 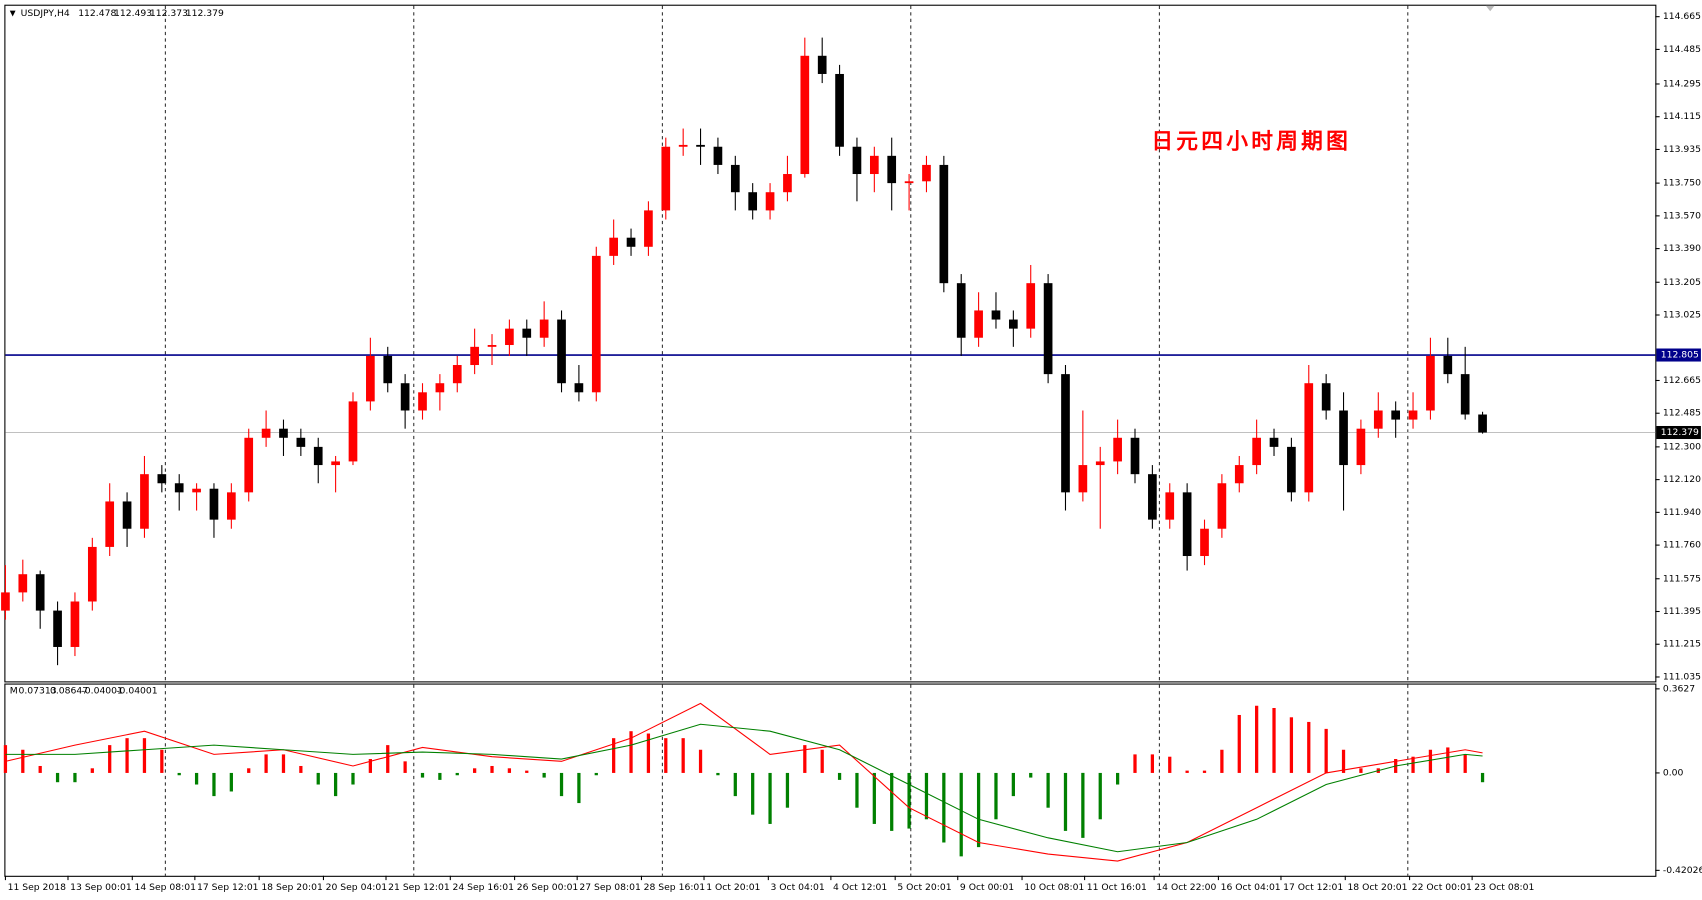 What do you see at coordinates (1682, 446) in the screenshot?
I see `y-tick-label: 112.300` at bounding box center [1682, 446].